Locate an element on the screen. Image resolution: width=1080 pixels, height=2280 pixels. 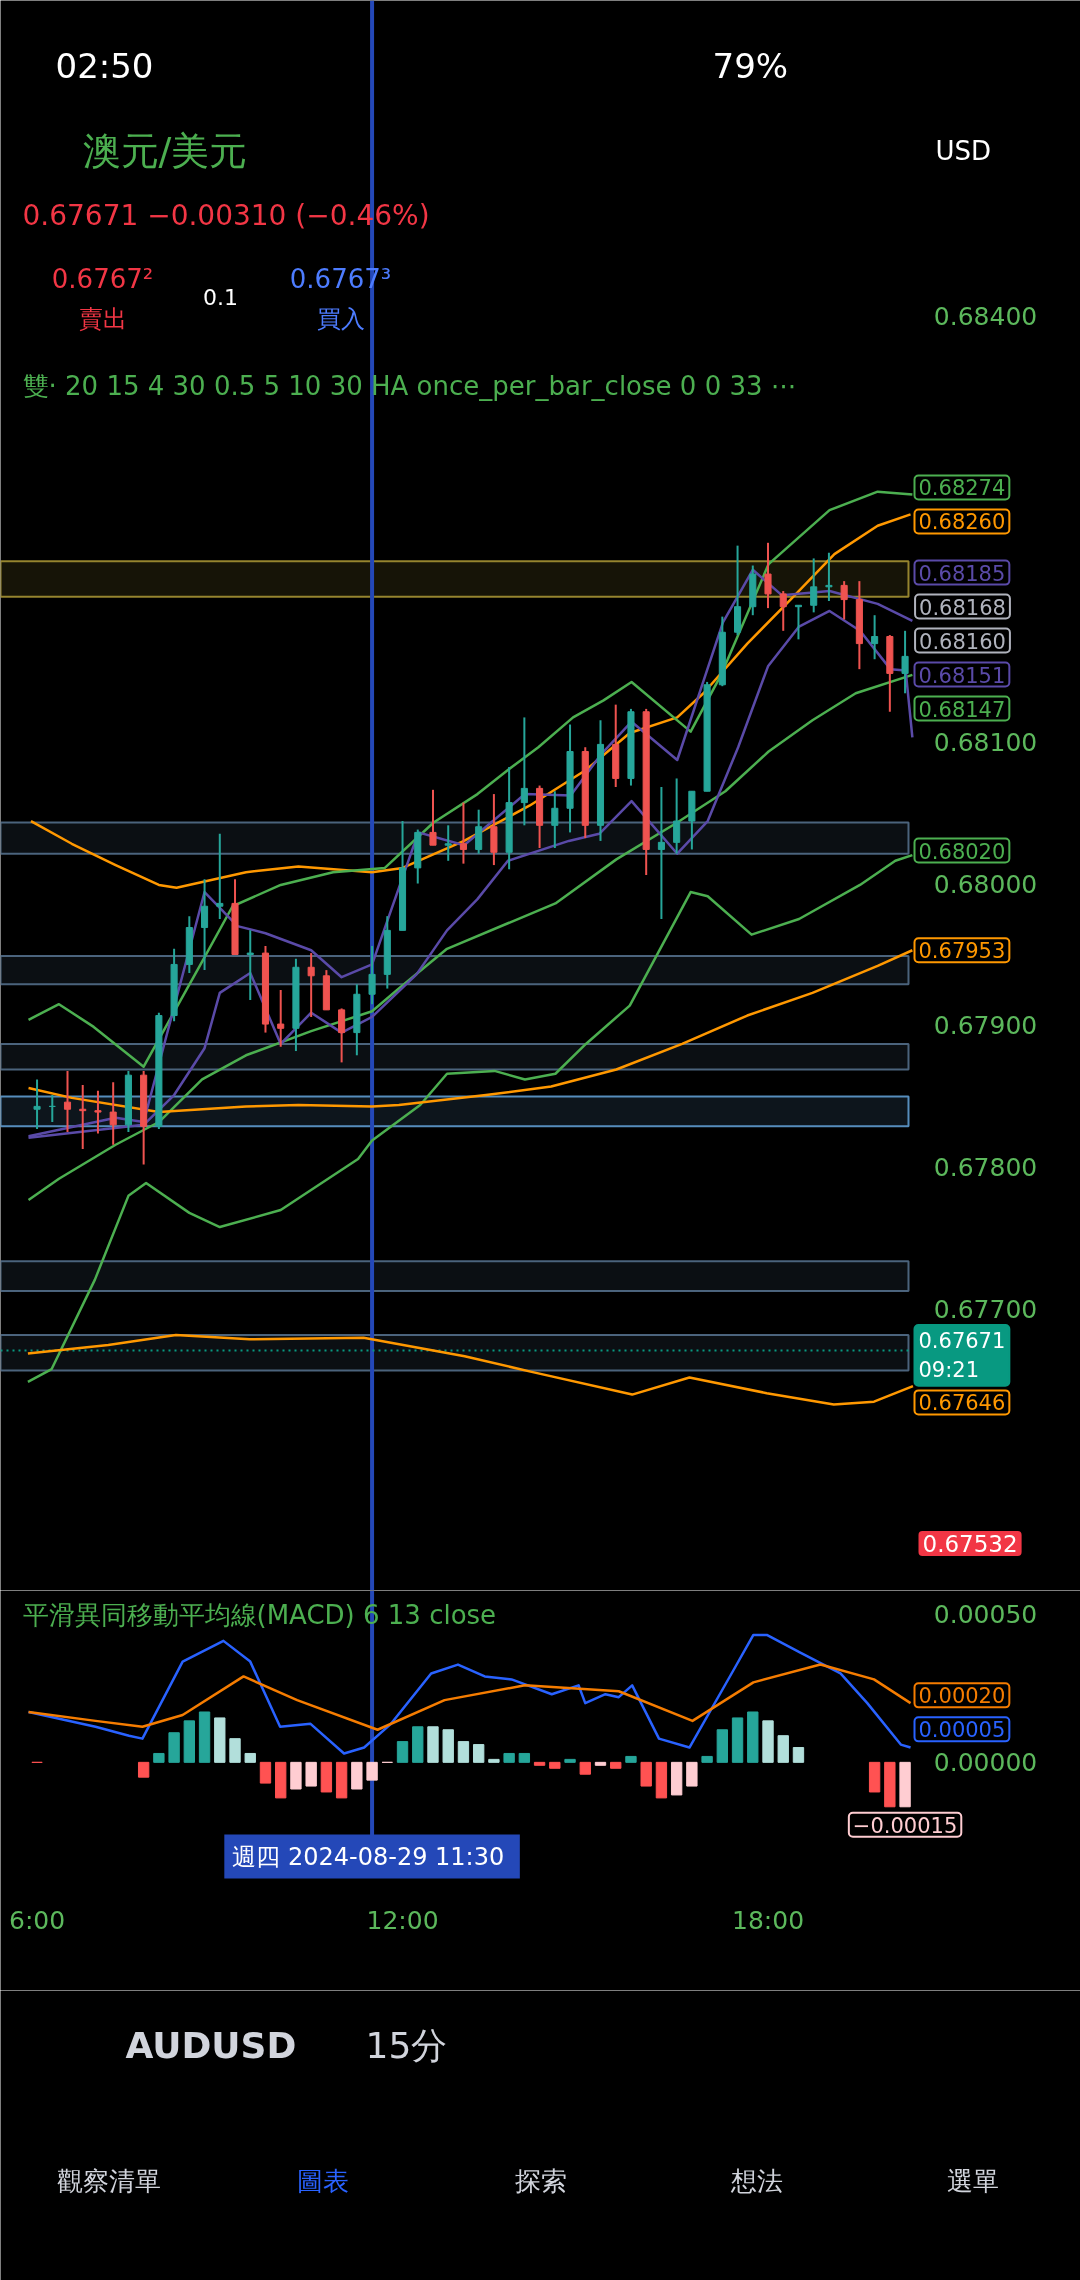
data-label: 0.68020 is located at coordinates (962, 851).